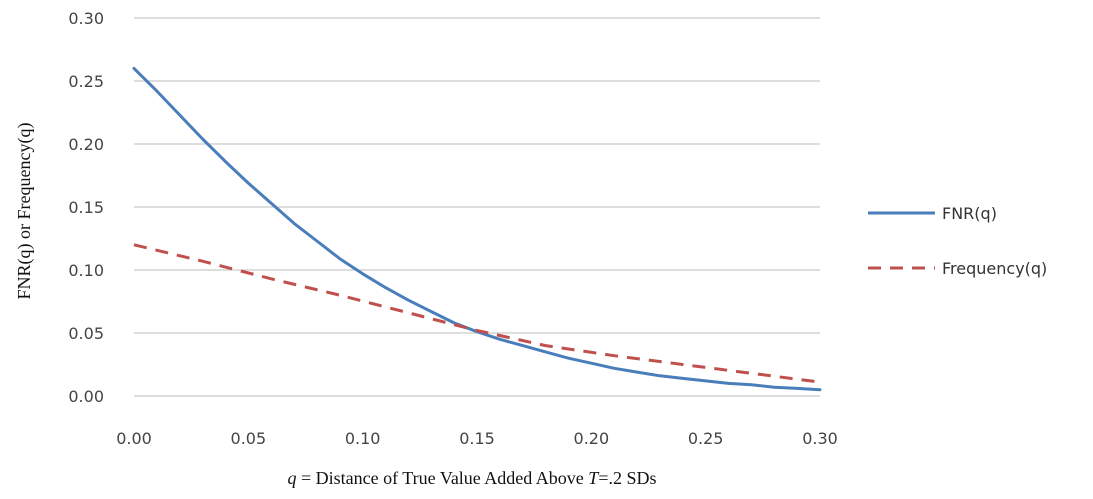 The height and width of the screenshot is (499, 1093). What do you see at coordinates (86, 396) in the screenshot?
I see `y-tick-label: 0.00` at bounding box center [86, 396].